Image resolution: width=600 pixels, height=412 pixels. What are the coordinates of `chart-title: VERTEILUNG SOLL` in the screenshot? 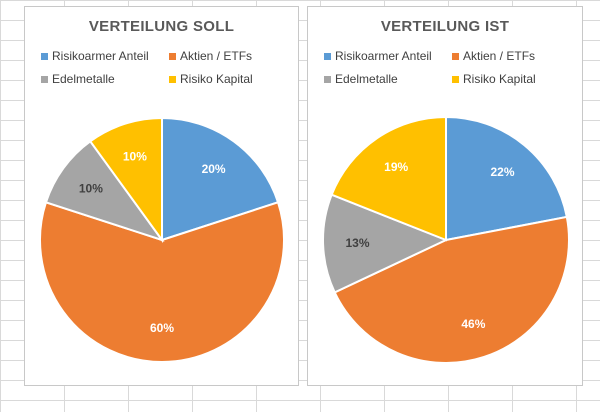 It's located at (161, 26).